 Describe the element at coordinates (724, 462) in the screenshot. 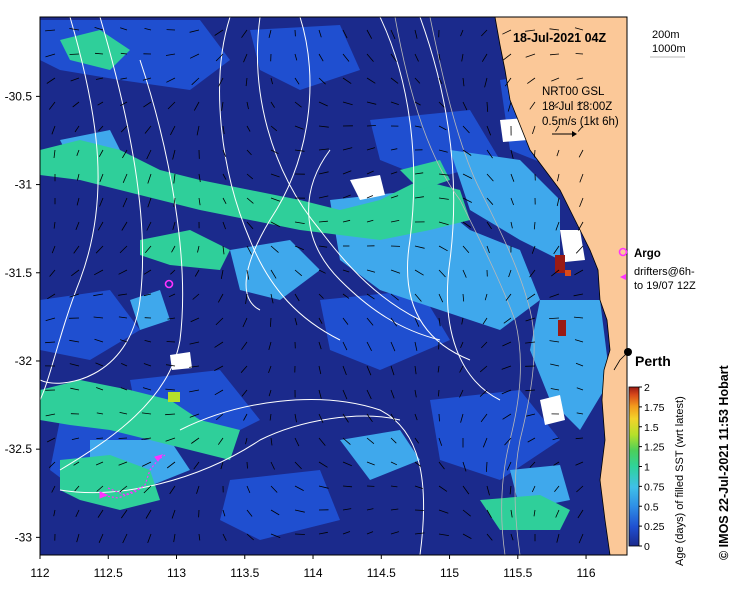

I see `credit-text: © IMOS 22-Jul-2021 11:53 Hobart` at that location.